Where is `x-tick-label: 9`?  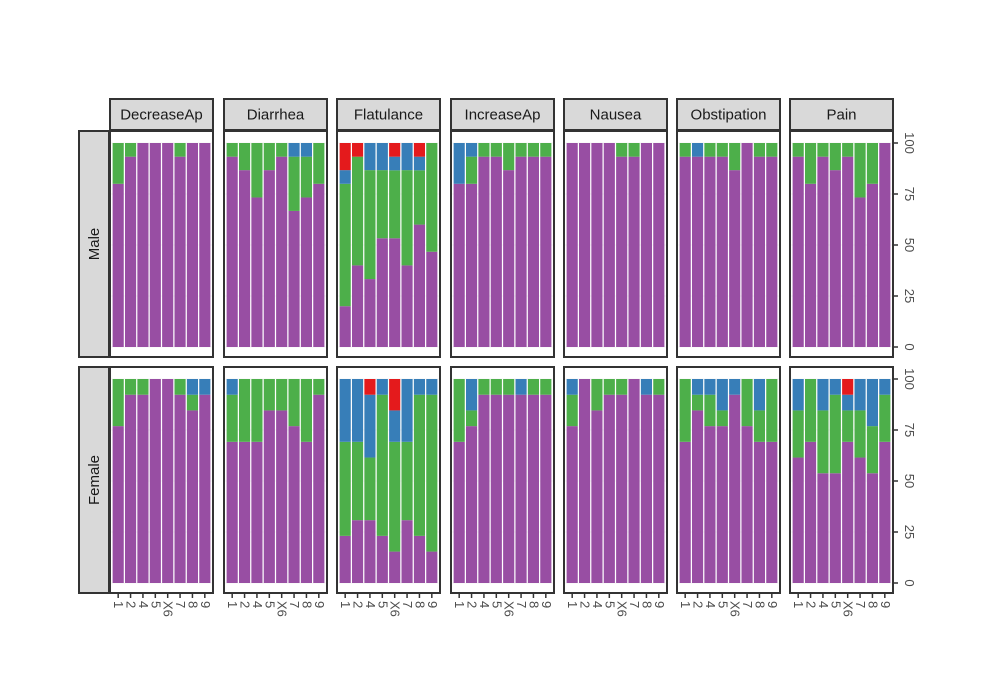
x-tick-label: 9 is located at coordinates (205, 604).